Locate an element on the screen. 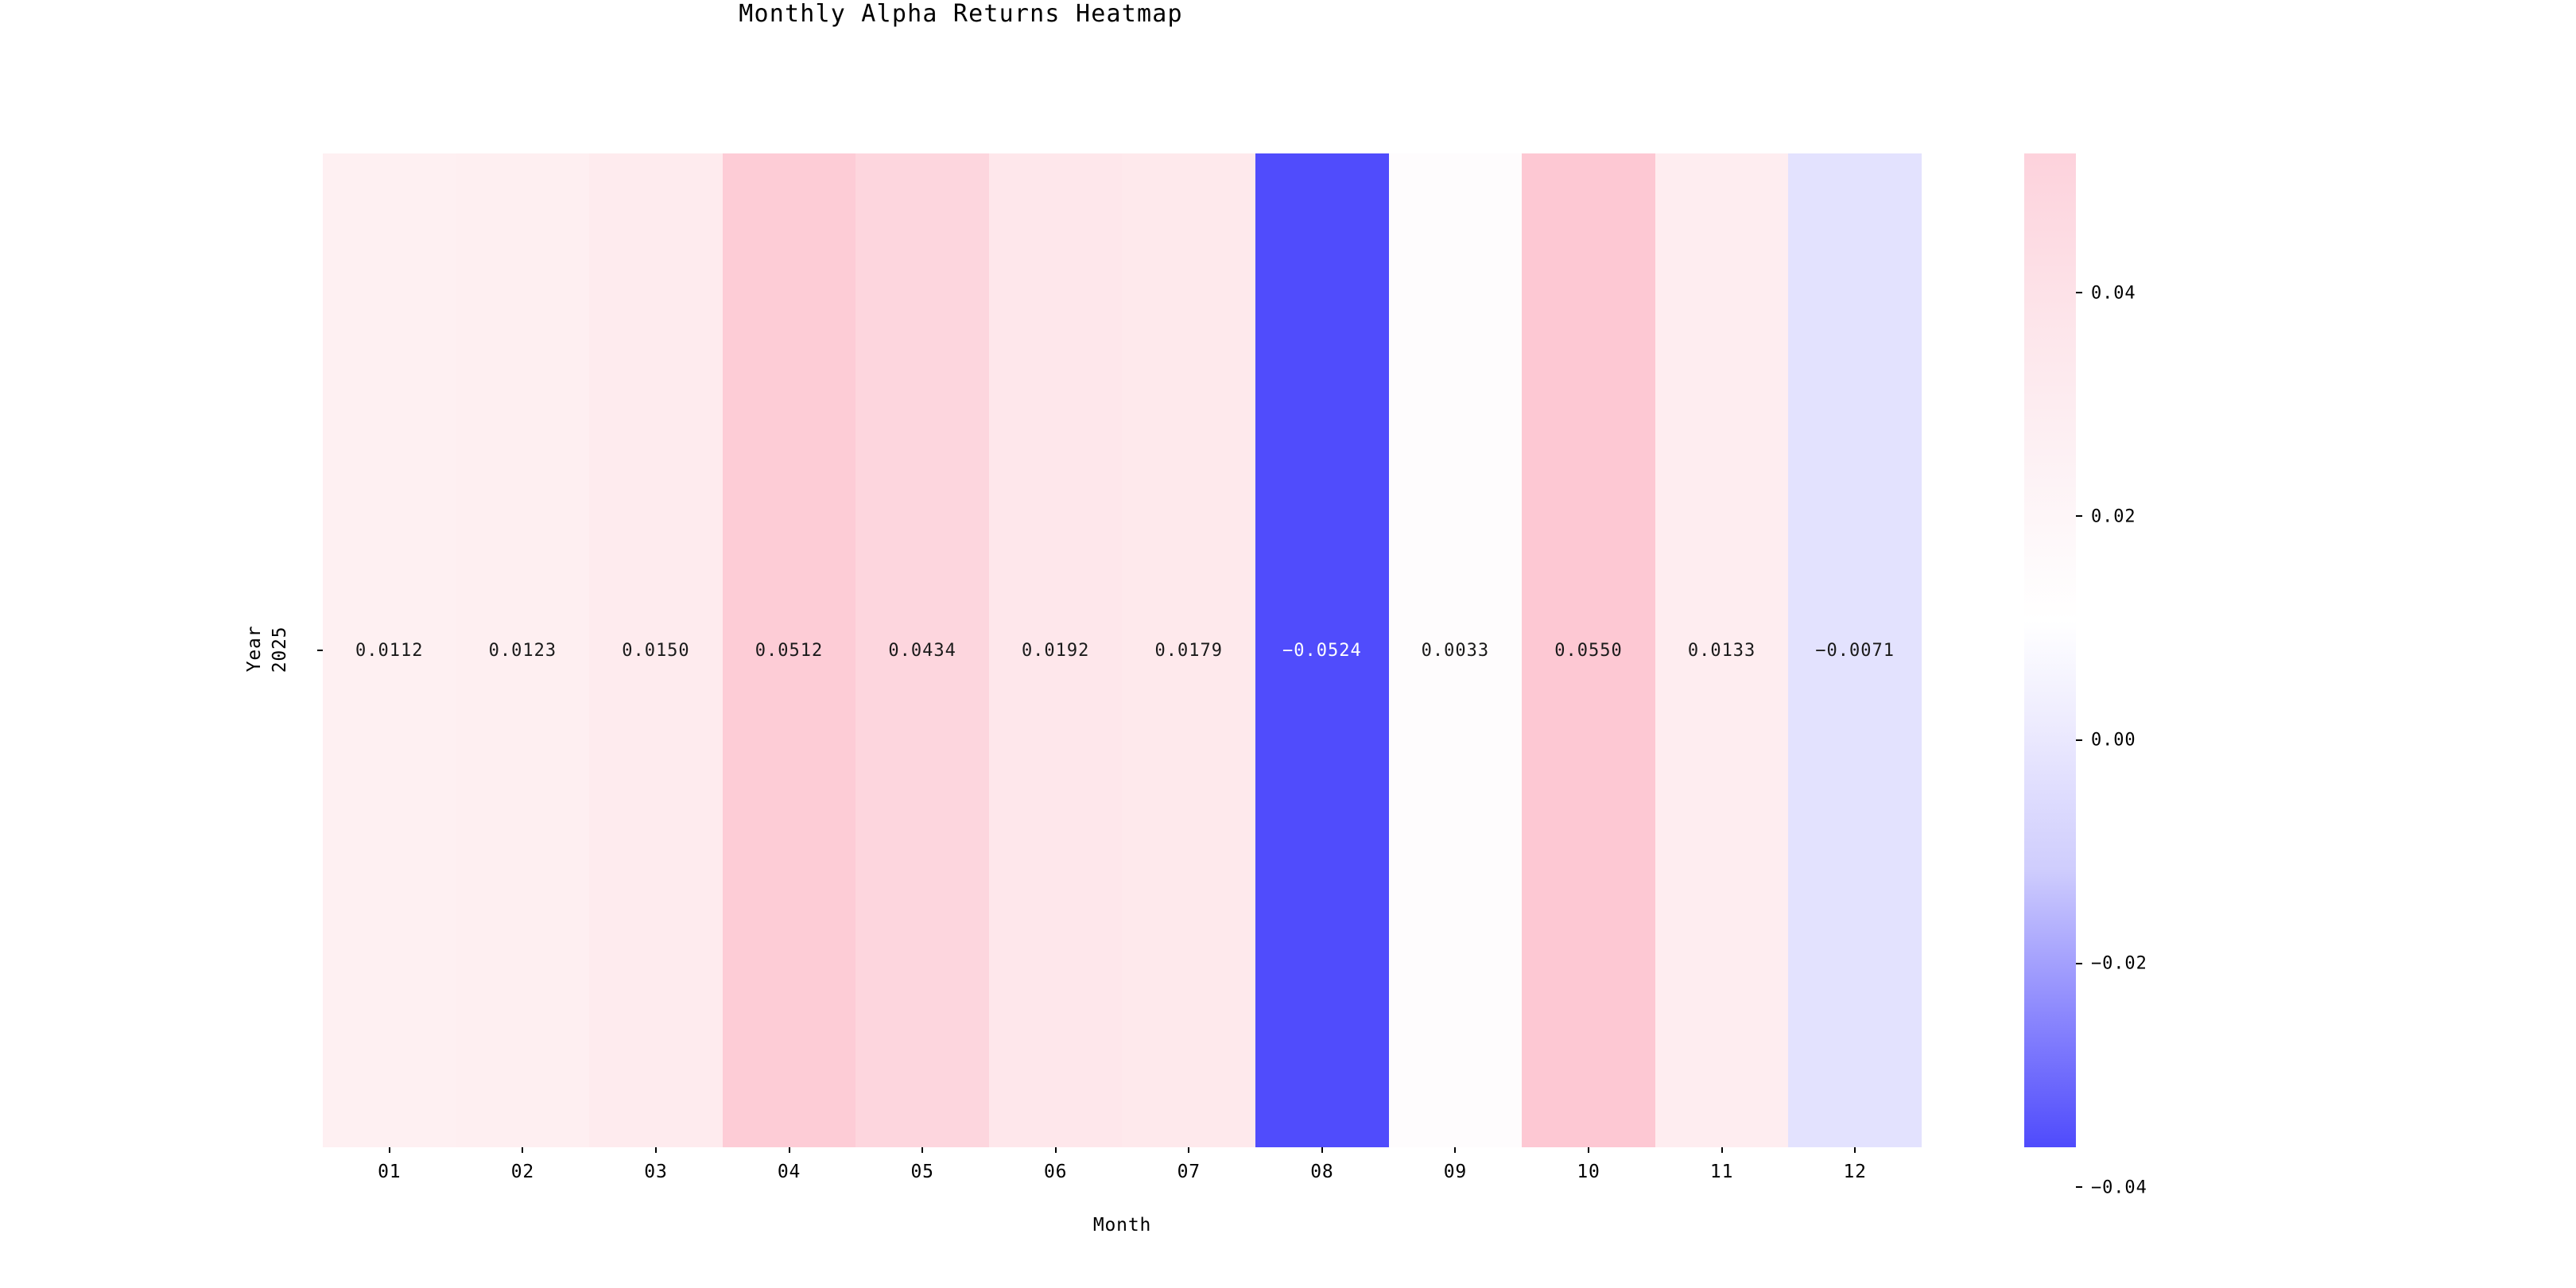 This screenshot has height=1288, width=2576. chart-title: Monthly Alpha Returns Heatmap is located at coordinates (961, 14).